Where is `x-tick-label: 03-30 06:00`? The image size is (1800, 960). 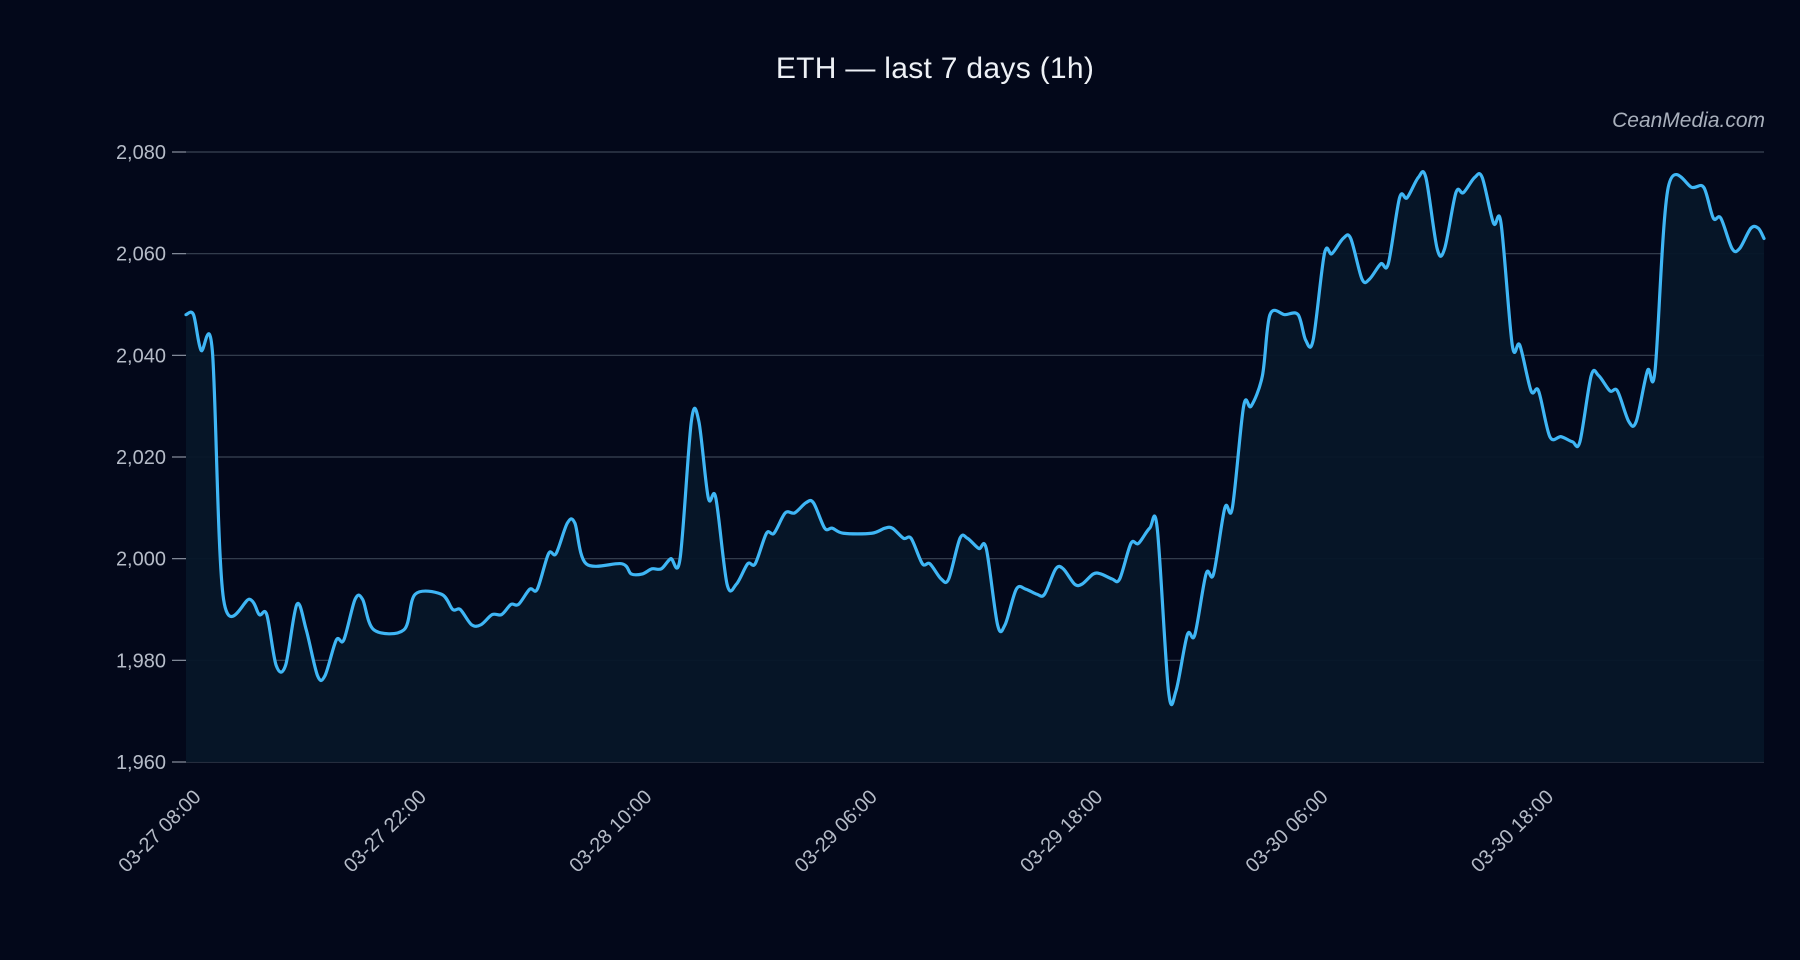 x-tick-label: 03-30 06:00 is located at coordinates (1287, 831).